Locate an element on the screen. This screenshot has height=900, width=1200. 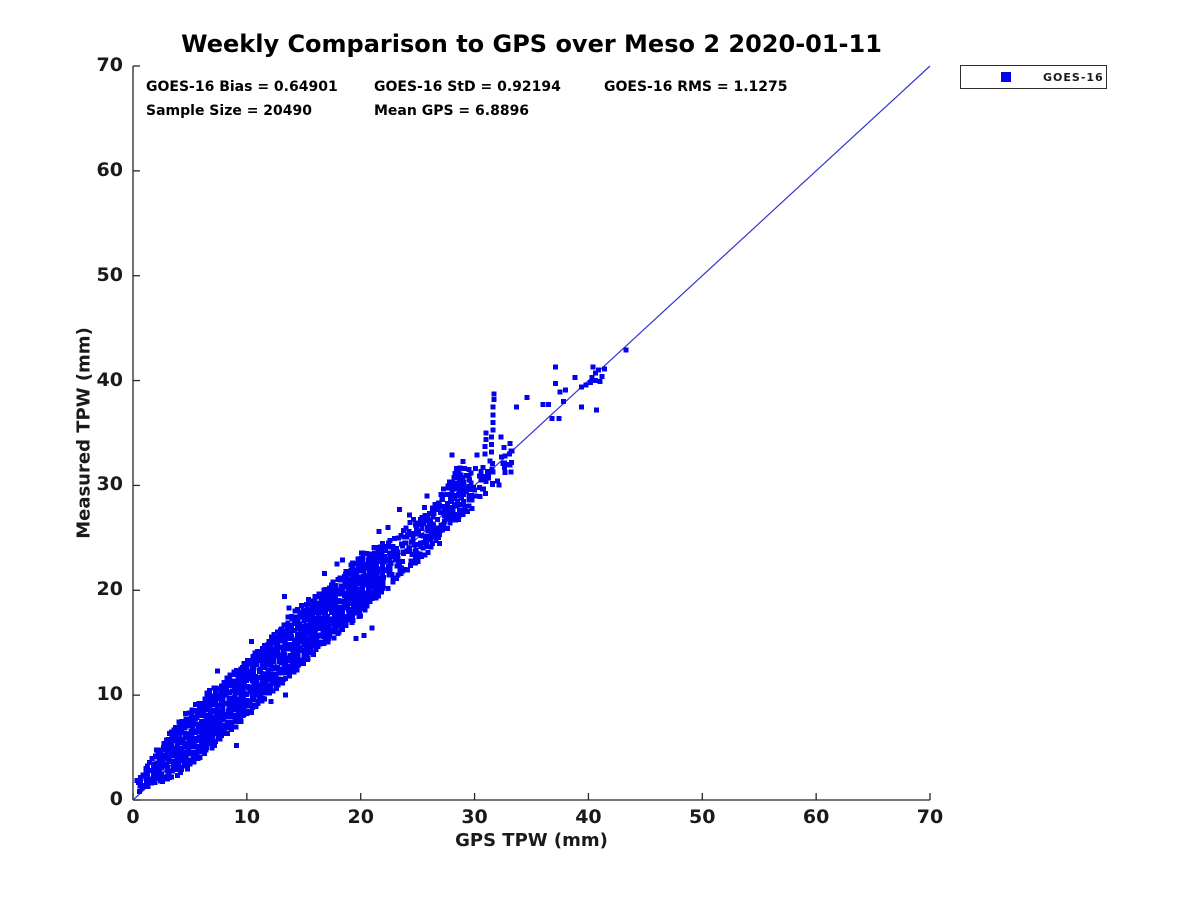
y-tick-label: 40 is located at coordinates (109, 379).